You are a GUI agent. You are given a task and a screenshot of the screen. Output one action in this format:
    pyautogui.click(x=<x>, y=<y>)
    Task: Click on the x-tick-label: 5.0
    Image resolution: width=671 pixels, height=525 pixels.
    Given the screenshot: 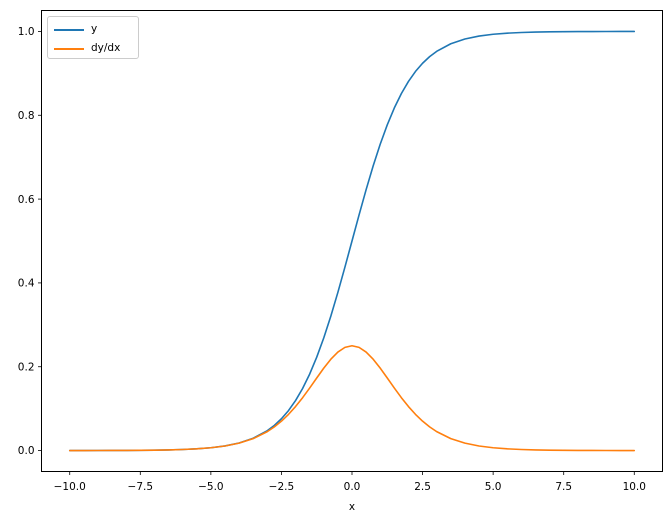 What is the action you would take?
    pyautogui.click(x=493, y=487)
    